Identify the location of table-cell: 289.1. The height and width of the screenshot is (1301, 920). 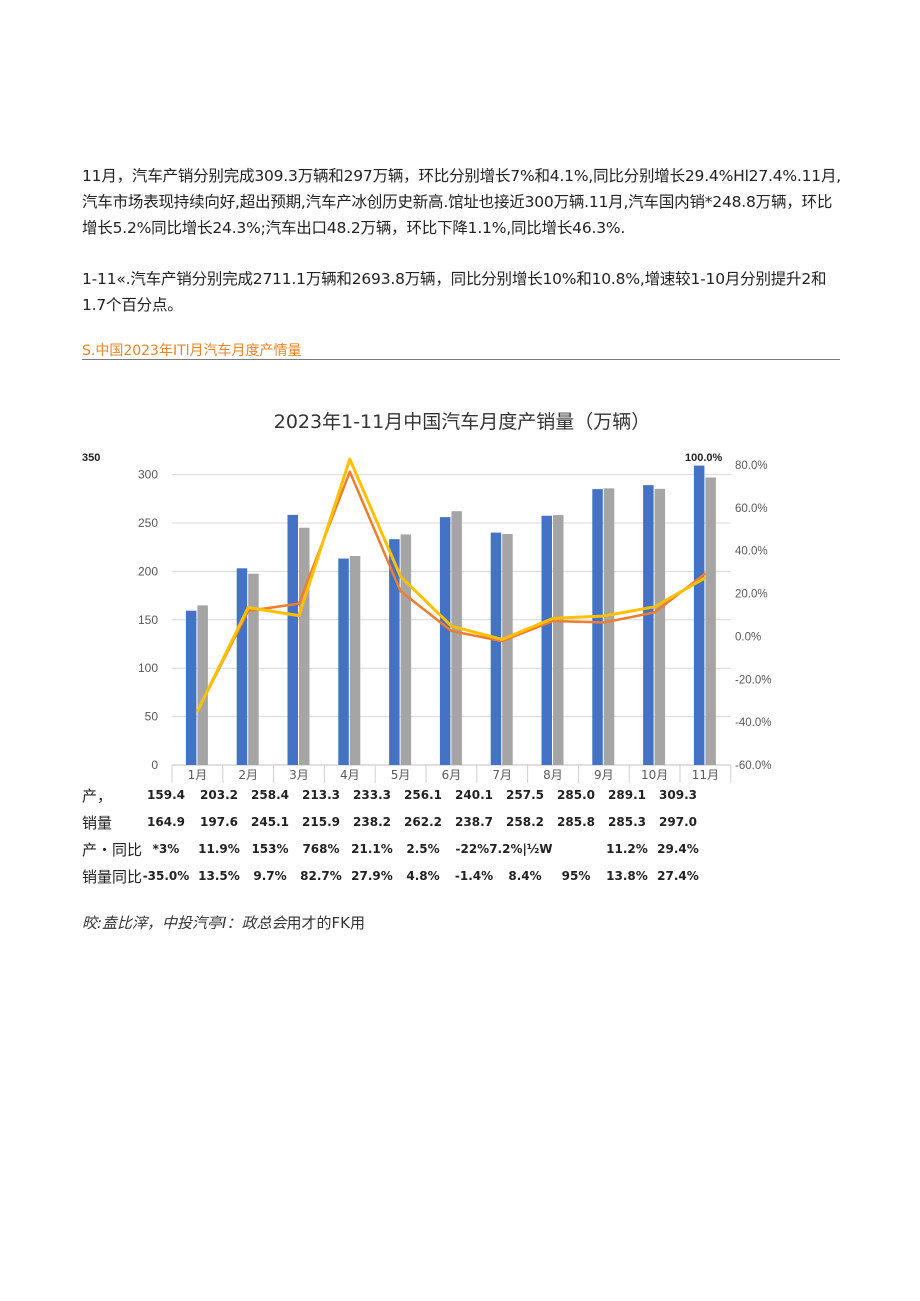
(627, 795).